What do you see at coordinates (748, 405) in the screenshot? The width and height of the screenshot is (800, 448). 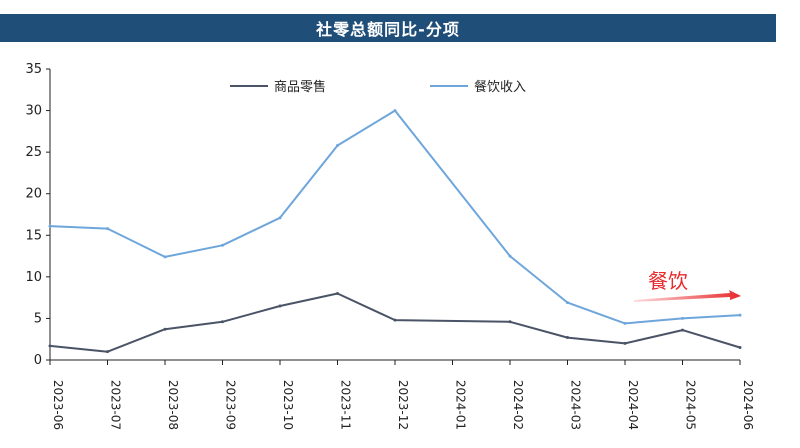 I see `x-tick-label: 2024-06` at bounding box center [748, 405].